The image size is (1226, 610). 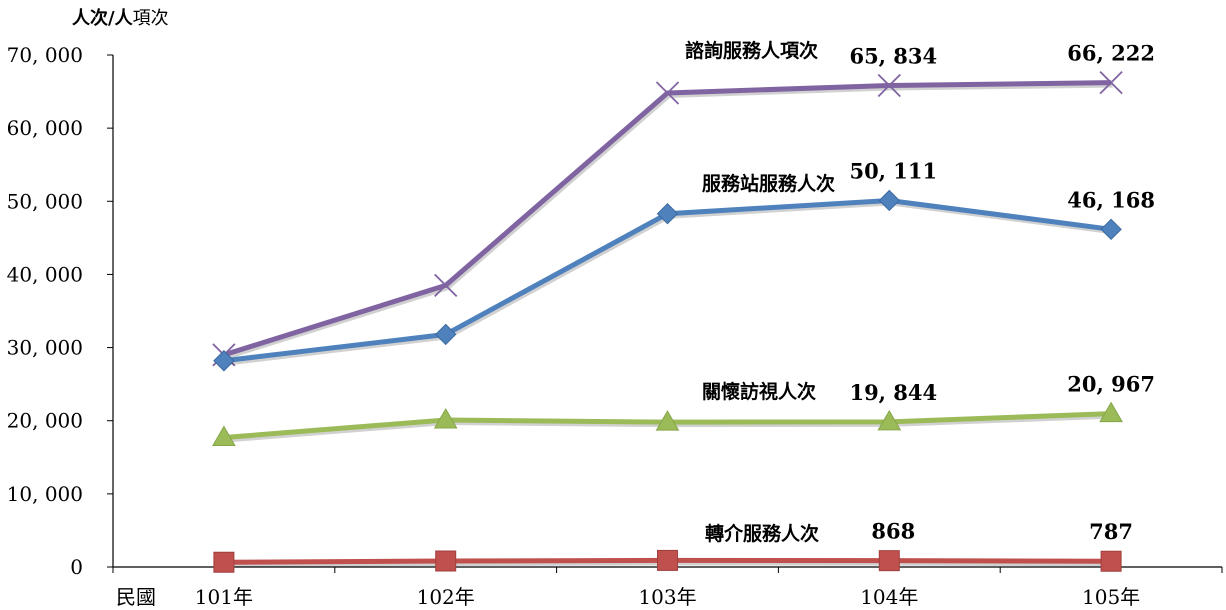 What do you see at coordinates (762, 533) in the screenshot?
I see `series-name-label: 轉介服務人次` at bounding box center [762, 533].